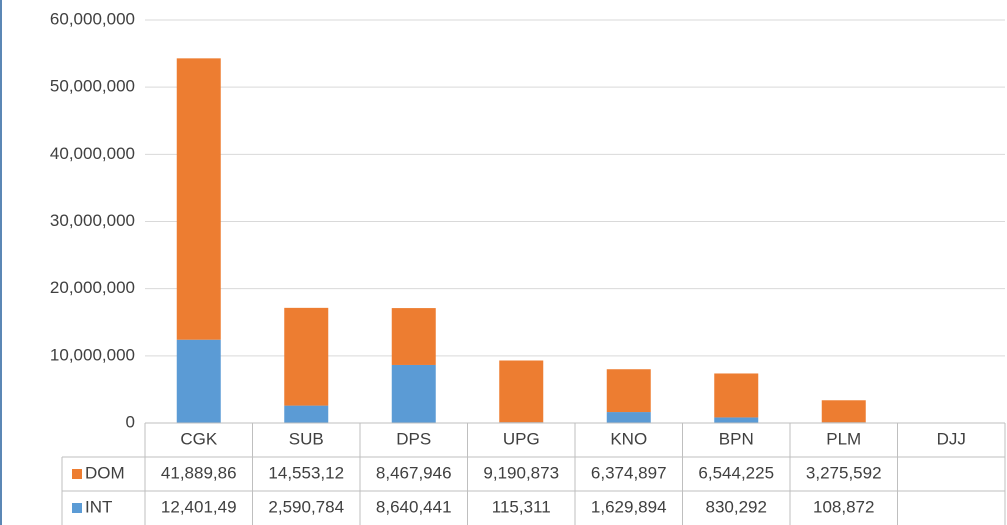 The height and width of the screenshot is (525, 1007). I want to click on y-tick-label: 40,000,000, so click(92, 153).